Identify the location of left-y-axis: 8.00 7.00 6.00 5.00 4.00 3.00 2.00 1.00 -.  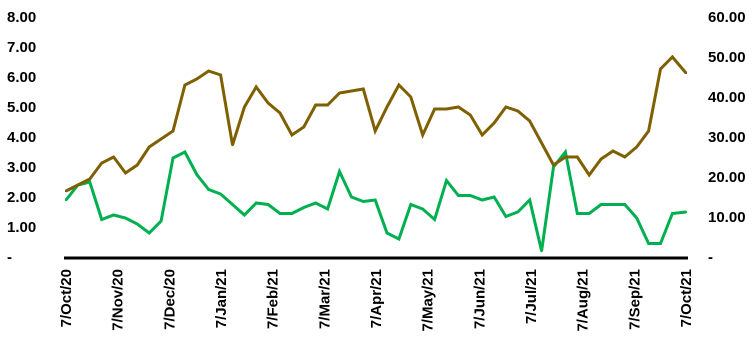
(21, 137).